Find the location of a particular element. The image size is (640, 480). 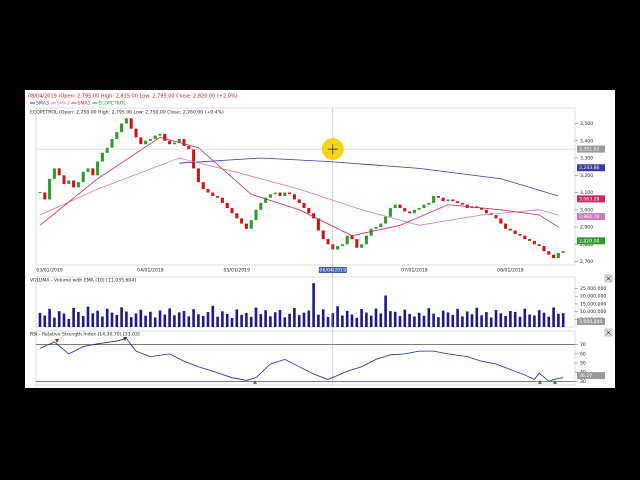

axis-marker-label: 2,960.70 is located at coordinates (589, 217).